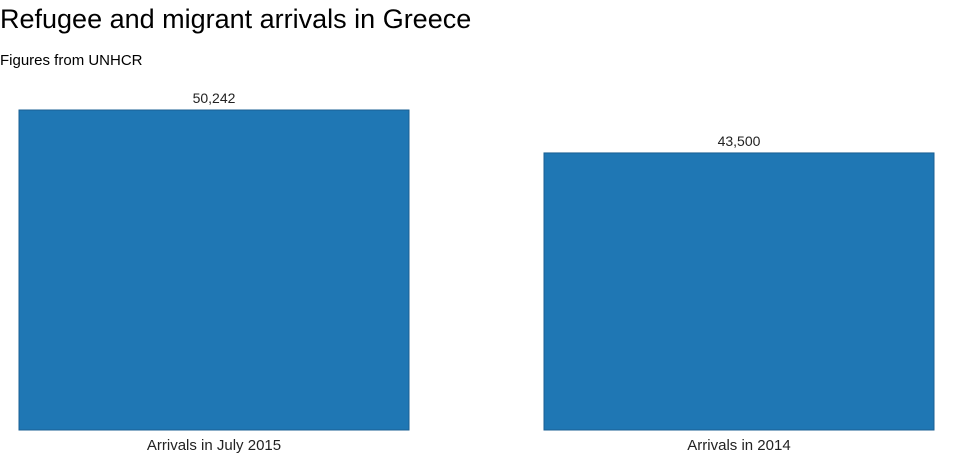  I want to click on chart-subtitle: Figures from UNHCR, so click(71, 60).